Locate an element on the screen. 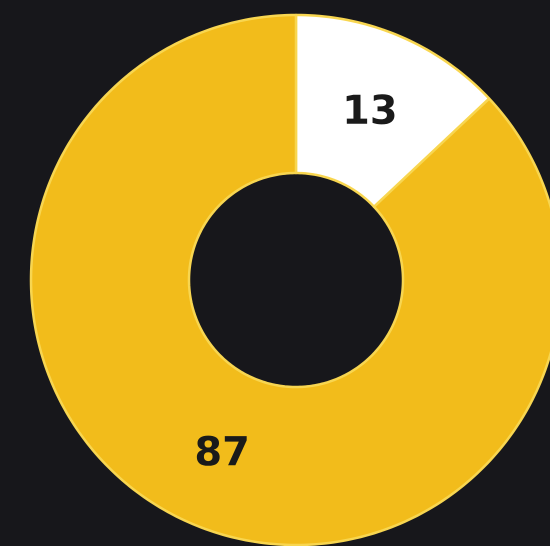 Image resolution: width=550 pixels, height=546 pixels. data-label: 87 is located at coordinates (221, 451).